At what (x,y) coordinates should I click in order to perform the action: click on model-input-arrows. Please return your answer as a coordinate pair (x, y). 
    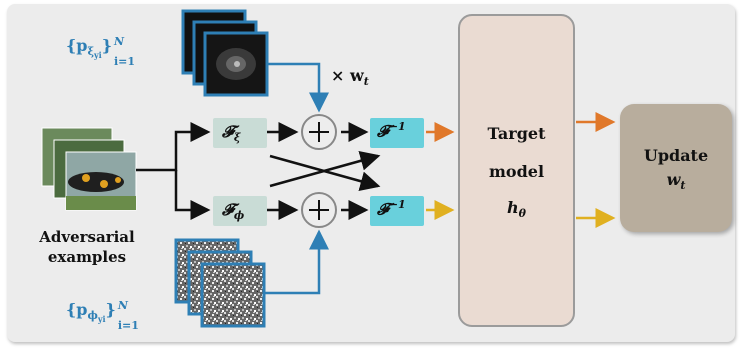
    Looking at the image, I should click on (521, 170).